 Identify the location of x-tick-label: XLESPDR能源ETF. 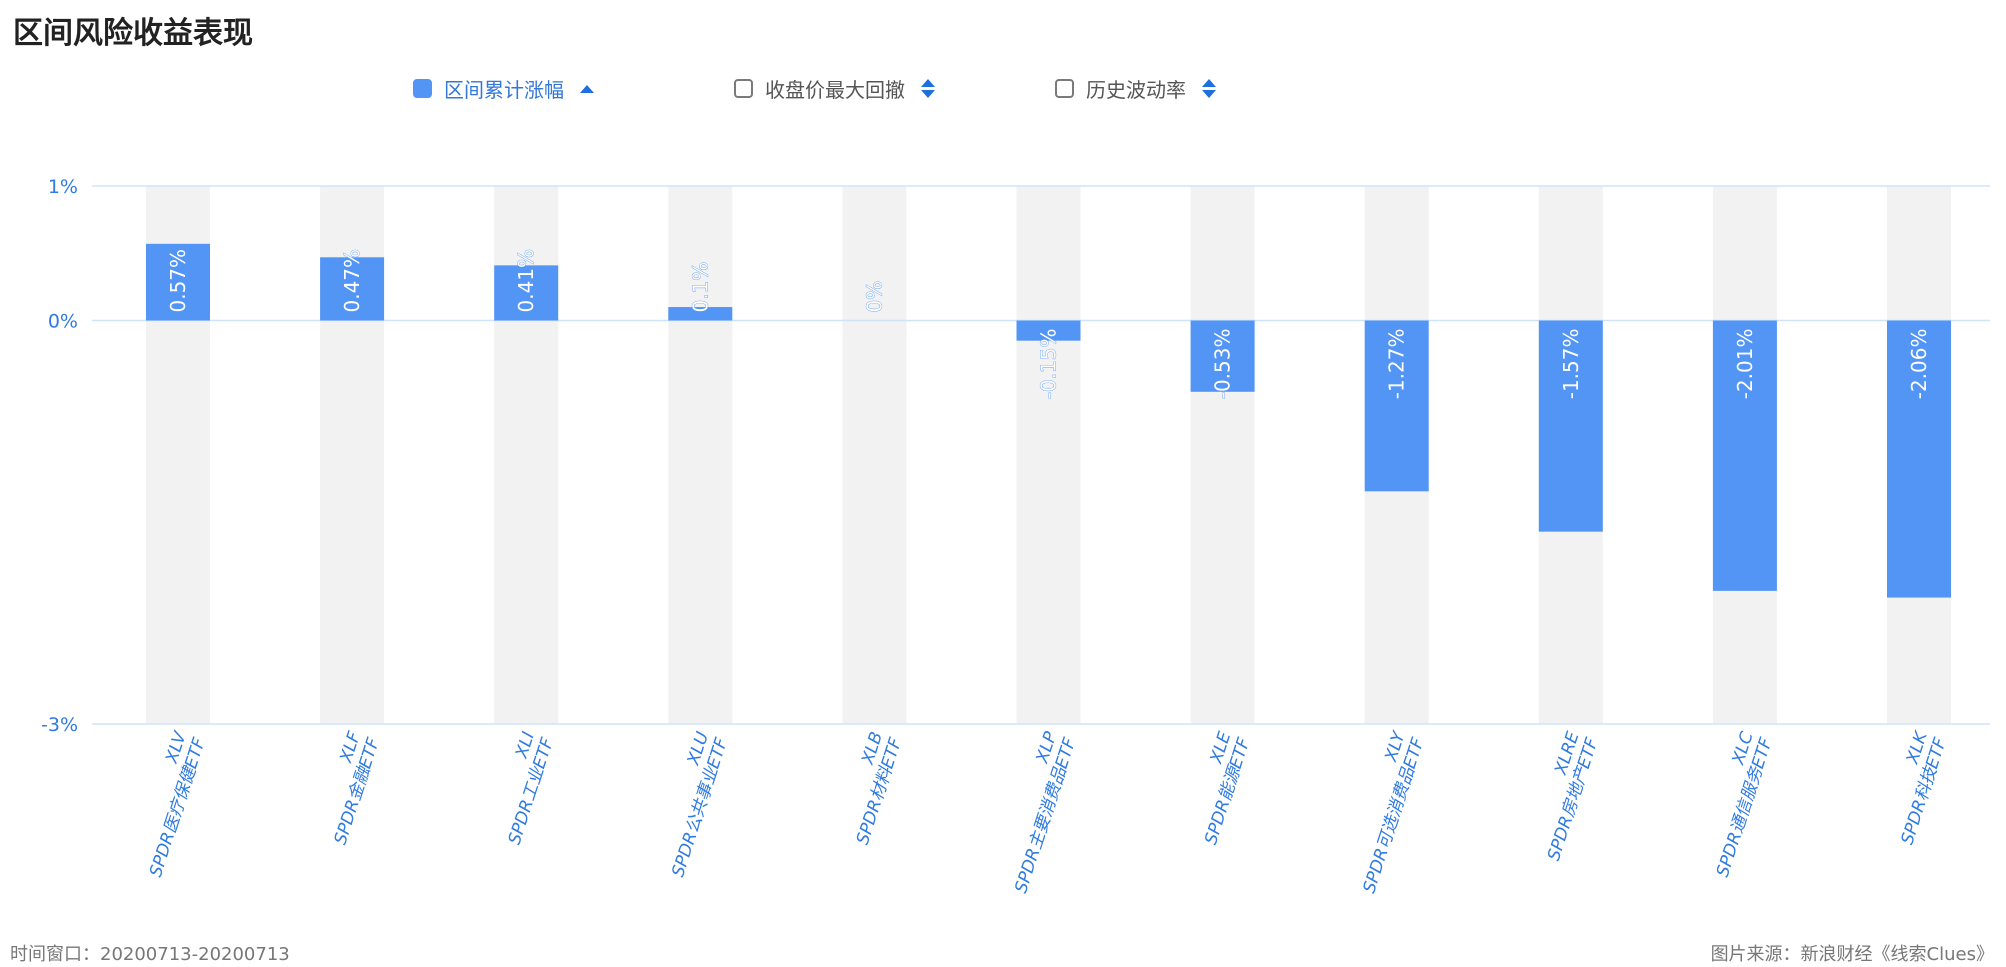
(1218, 788).